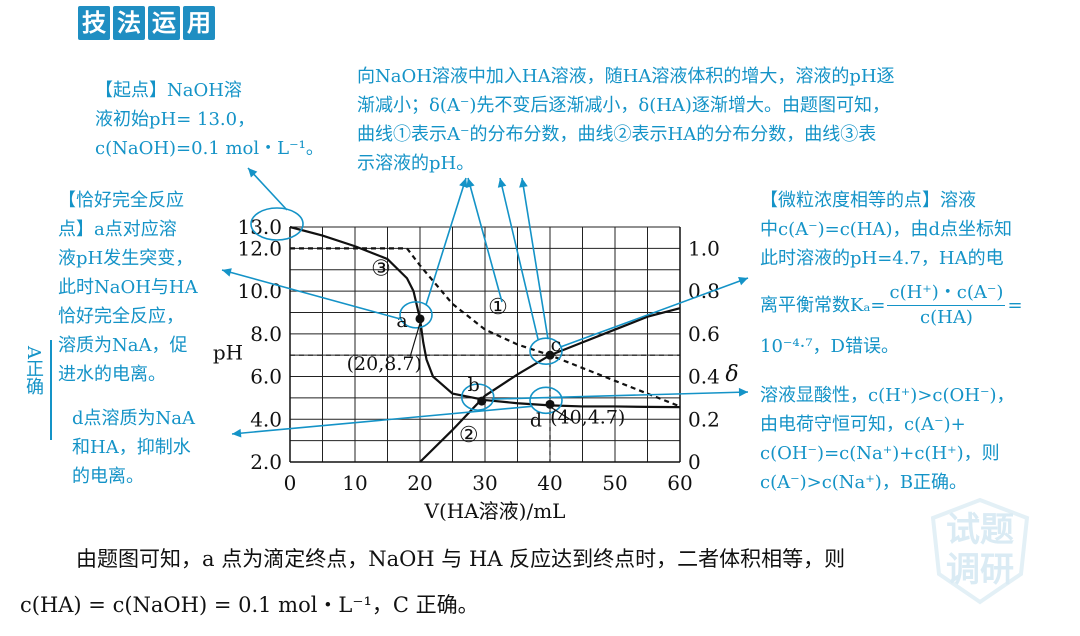 The image size is (1080, 636). What do you see at coordinates (484, 483) in the screenshot?
I see `x-tick-label: 30` at bounding box center [484, 483].